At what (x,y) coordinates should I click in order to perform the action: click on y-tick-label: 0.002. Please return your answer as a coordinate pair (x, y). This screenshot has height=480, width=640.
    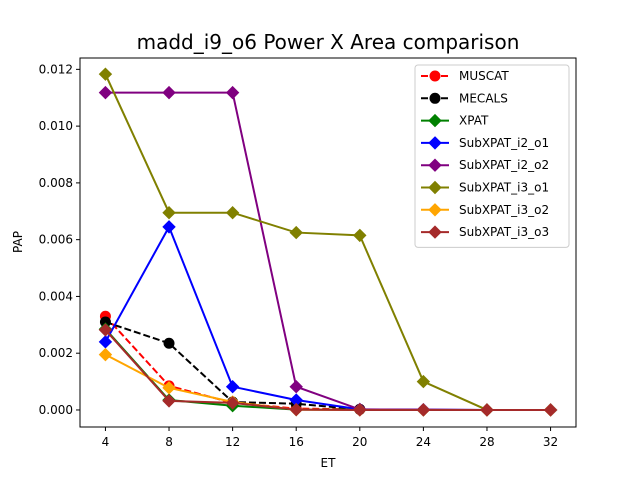
    Looking at the image, I should click on (56, 353).